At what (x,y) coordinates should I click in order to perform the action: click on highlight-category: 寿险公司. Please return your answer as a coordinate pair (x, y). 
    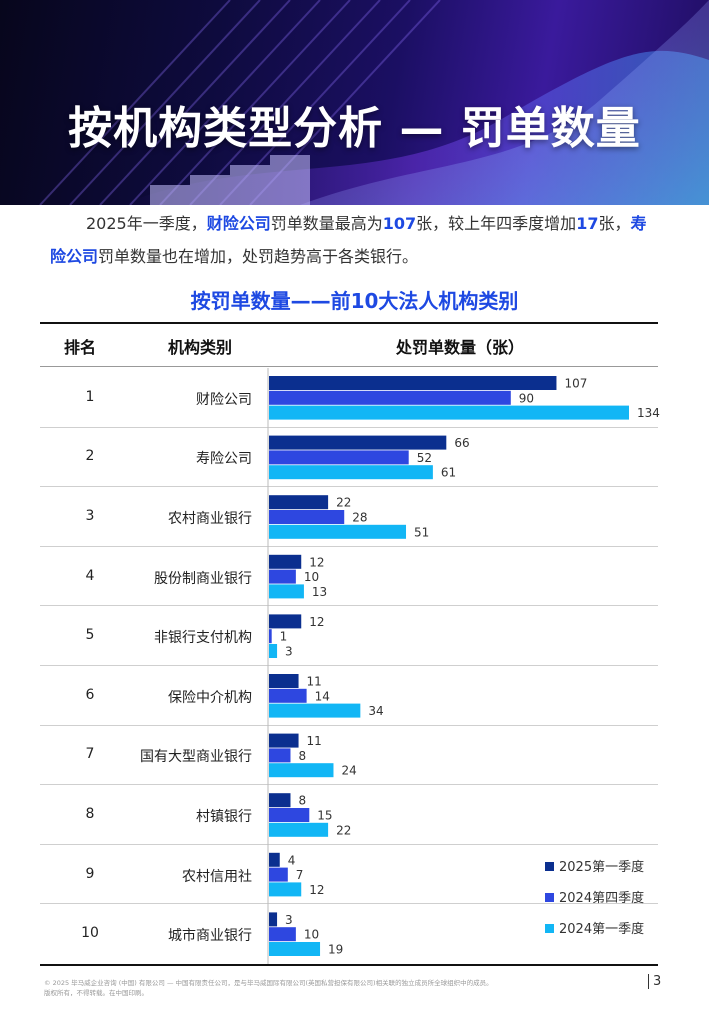
    Looking at the image, I should click on (348, 240).